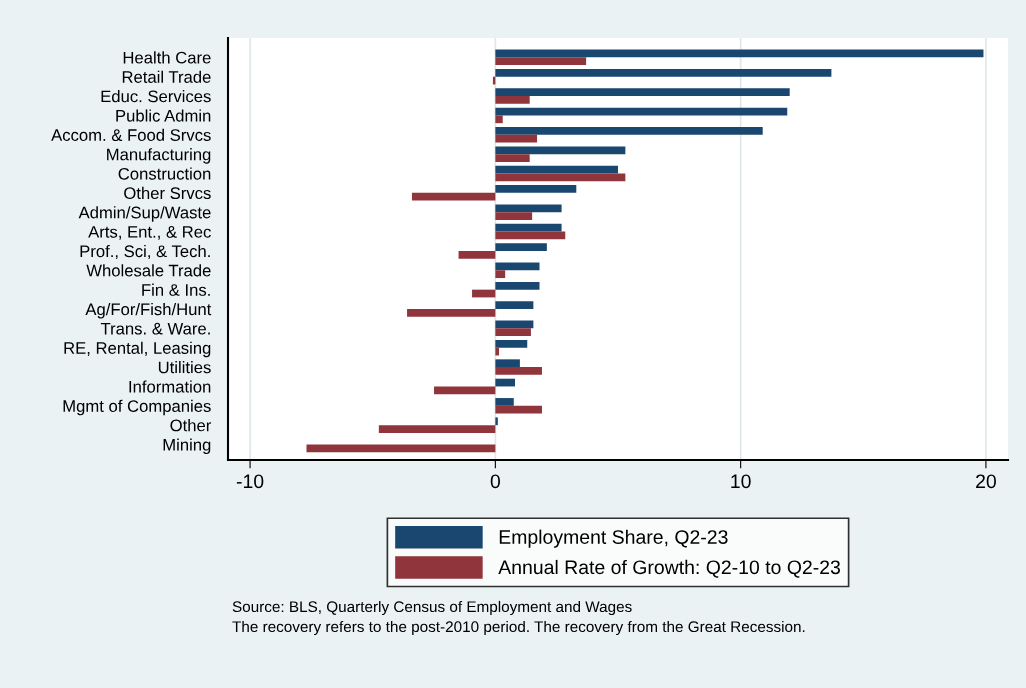 Image resolution: width=1026 pixels, height=688 pixels. I want to click on y-tick-label: Mgmt of Companies, so click(137, 407).